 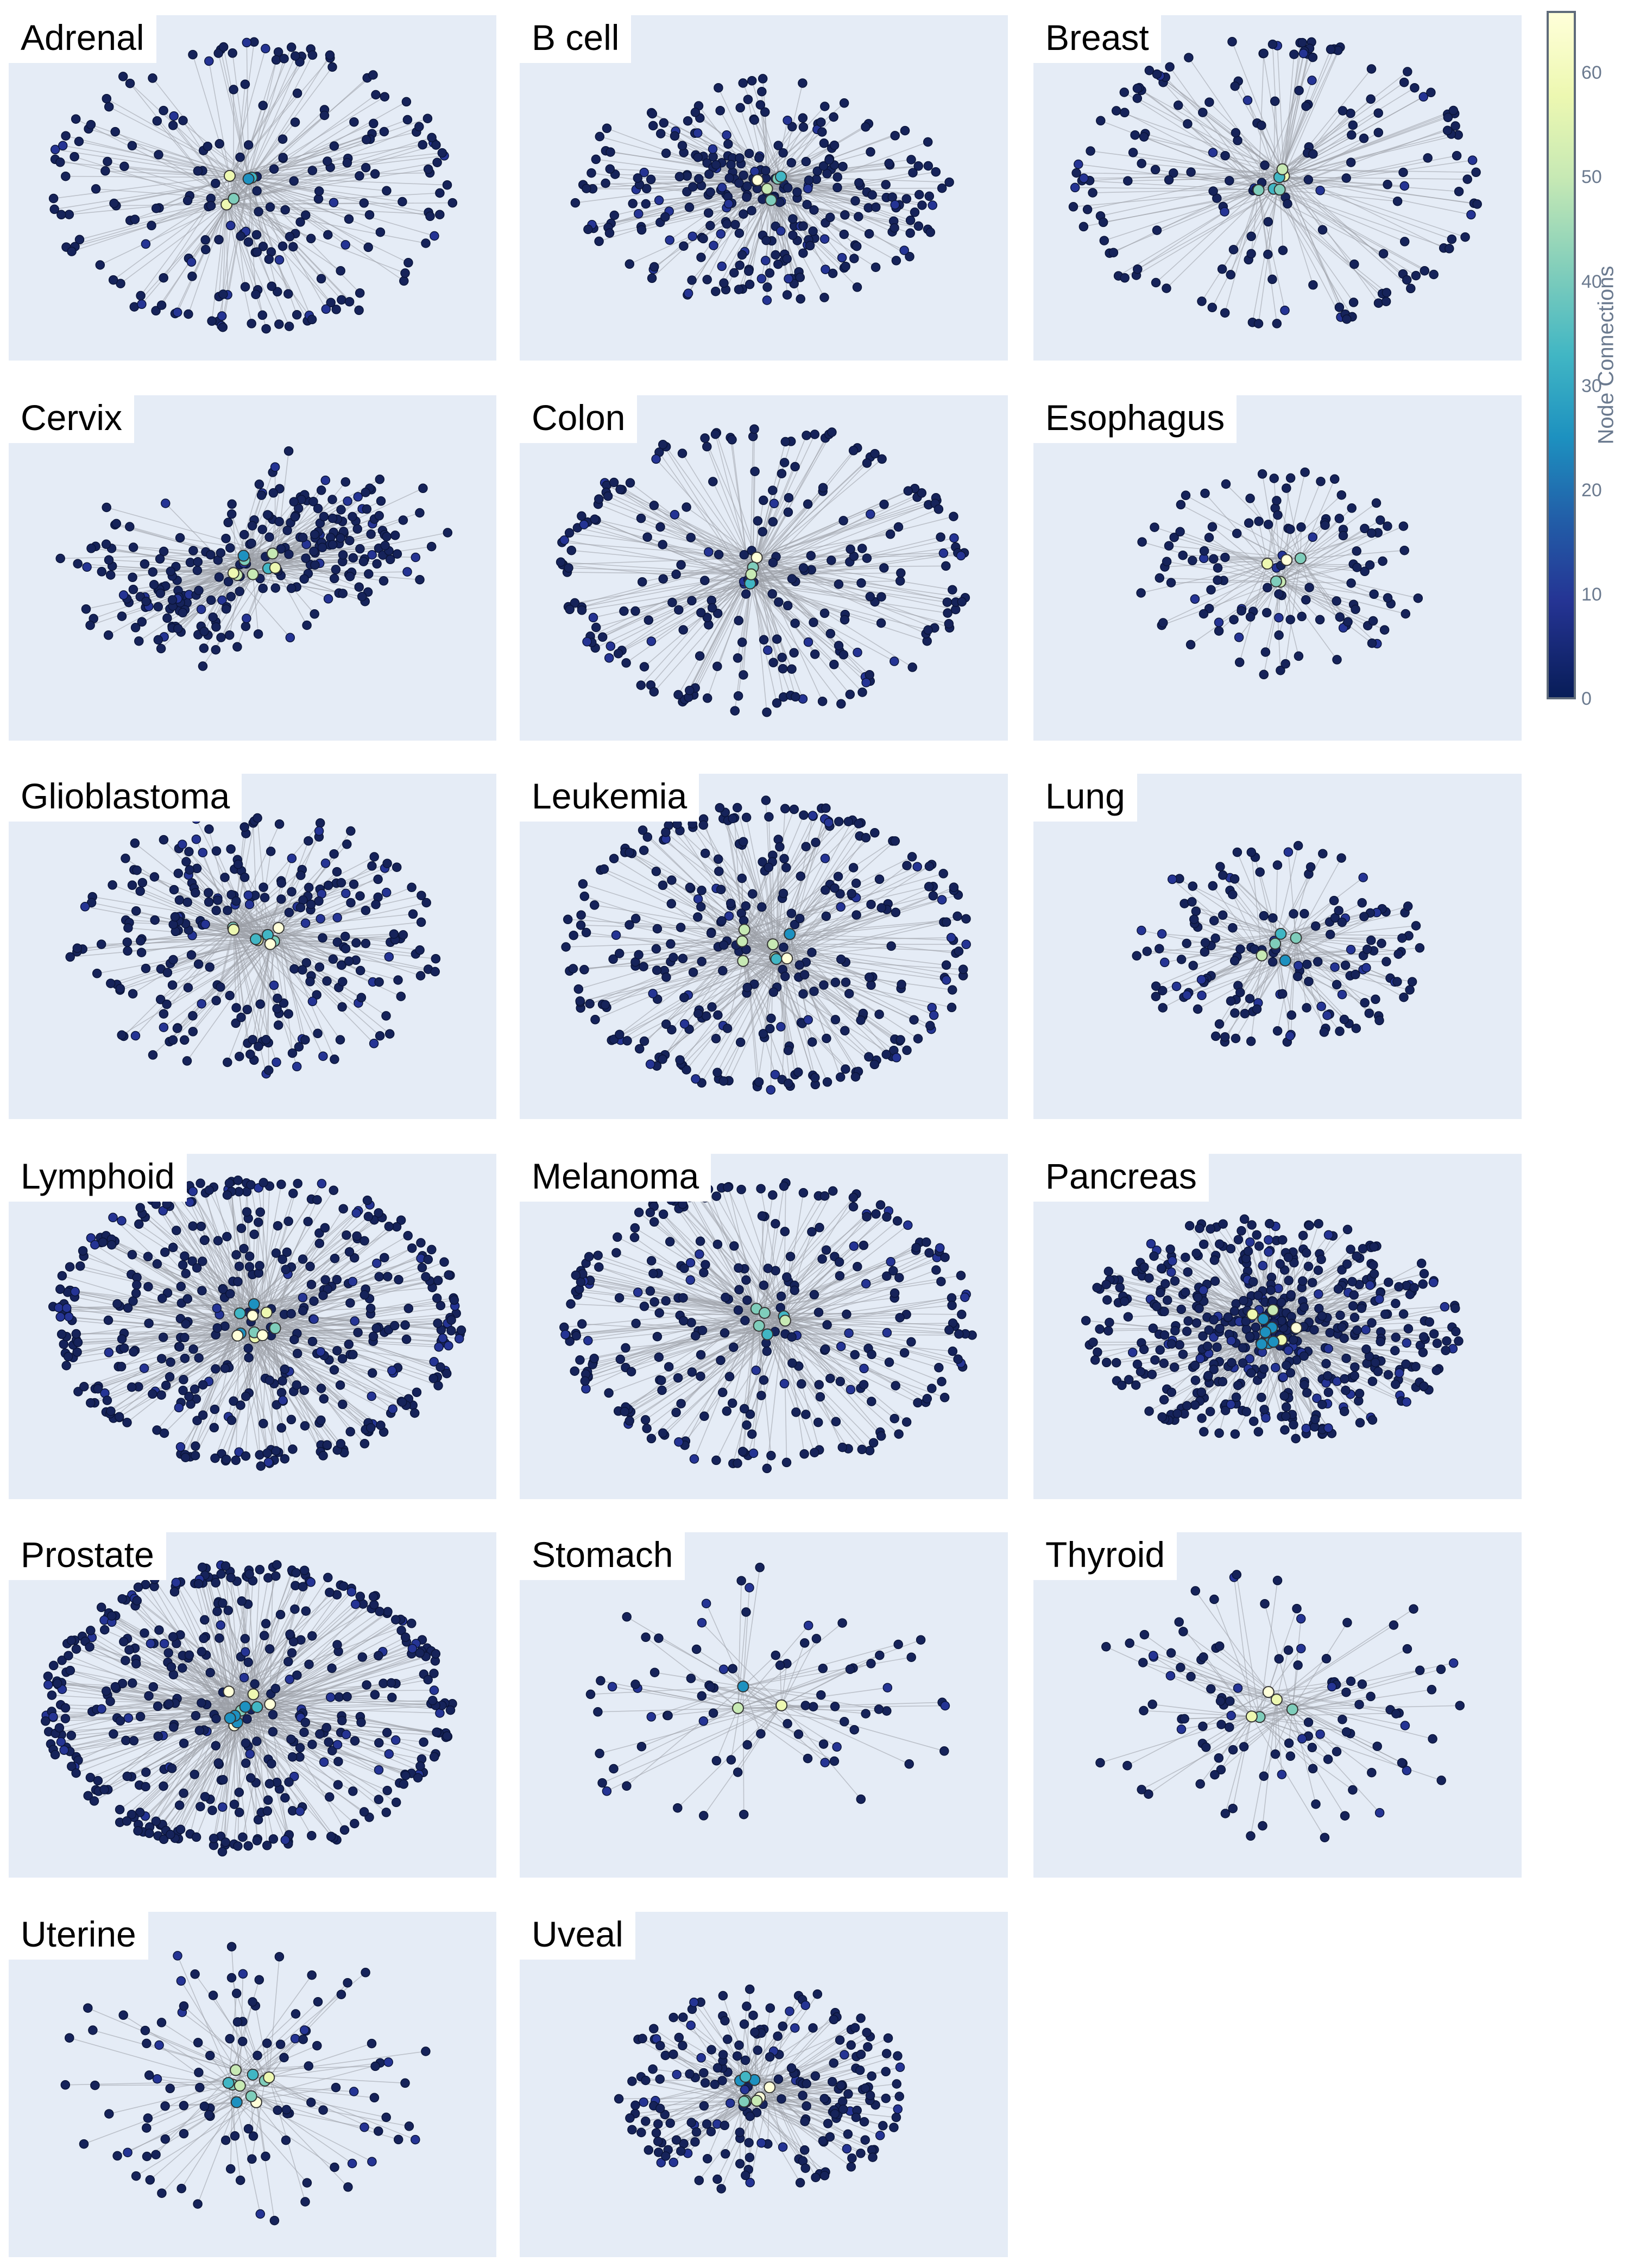 I want to click on panel-title: Colon, so click(x=579, y=419).